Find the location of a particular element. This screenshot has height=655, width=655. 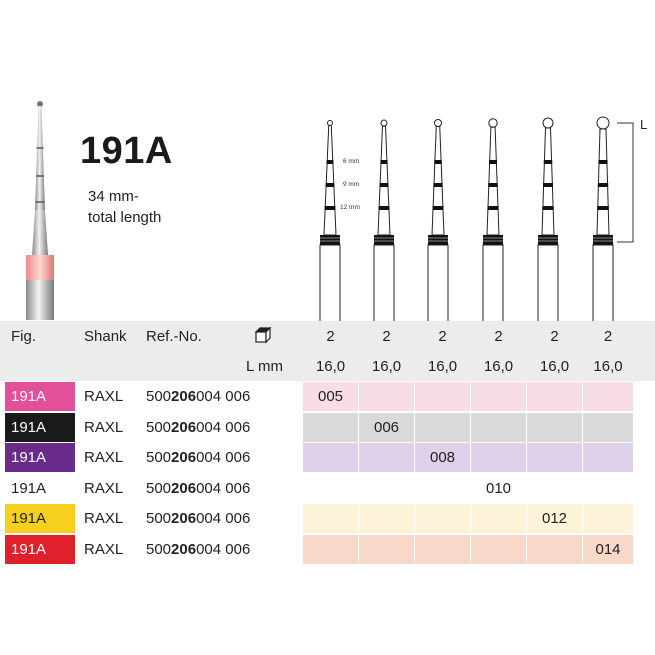

instrument-drawings is located at coordinates (466, 220).